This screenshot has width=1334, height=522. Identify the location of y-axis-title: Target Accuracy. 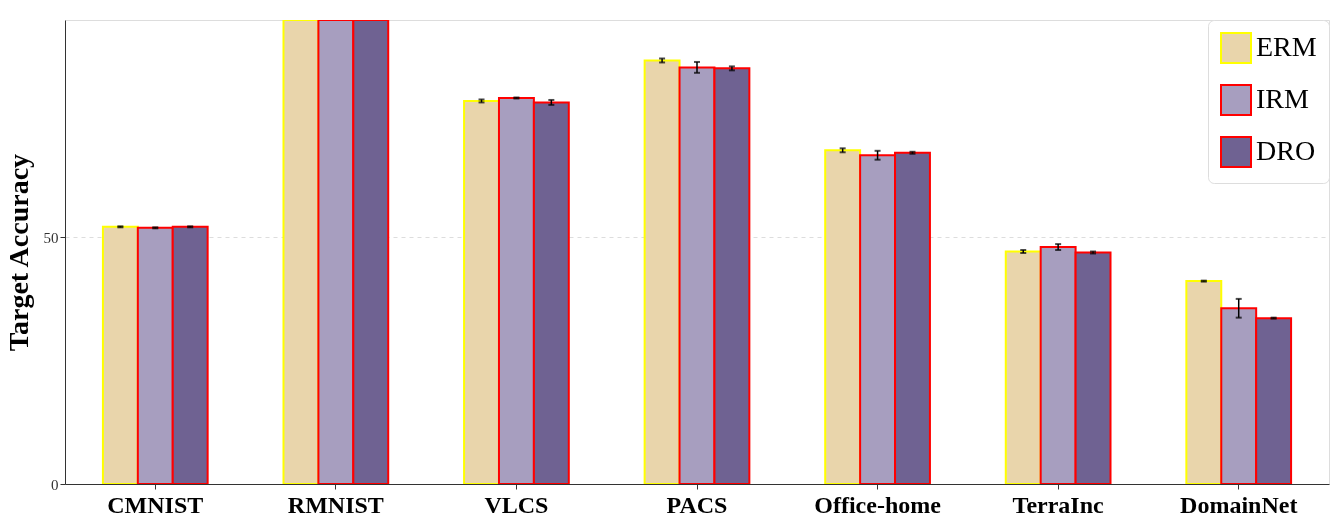
(18, 252).